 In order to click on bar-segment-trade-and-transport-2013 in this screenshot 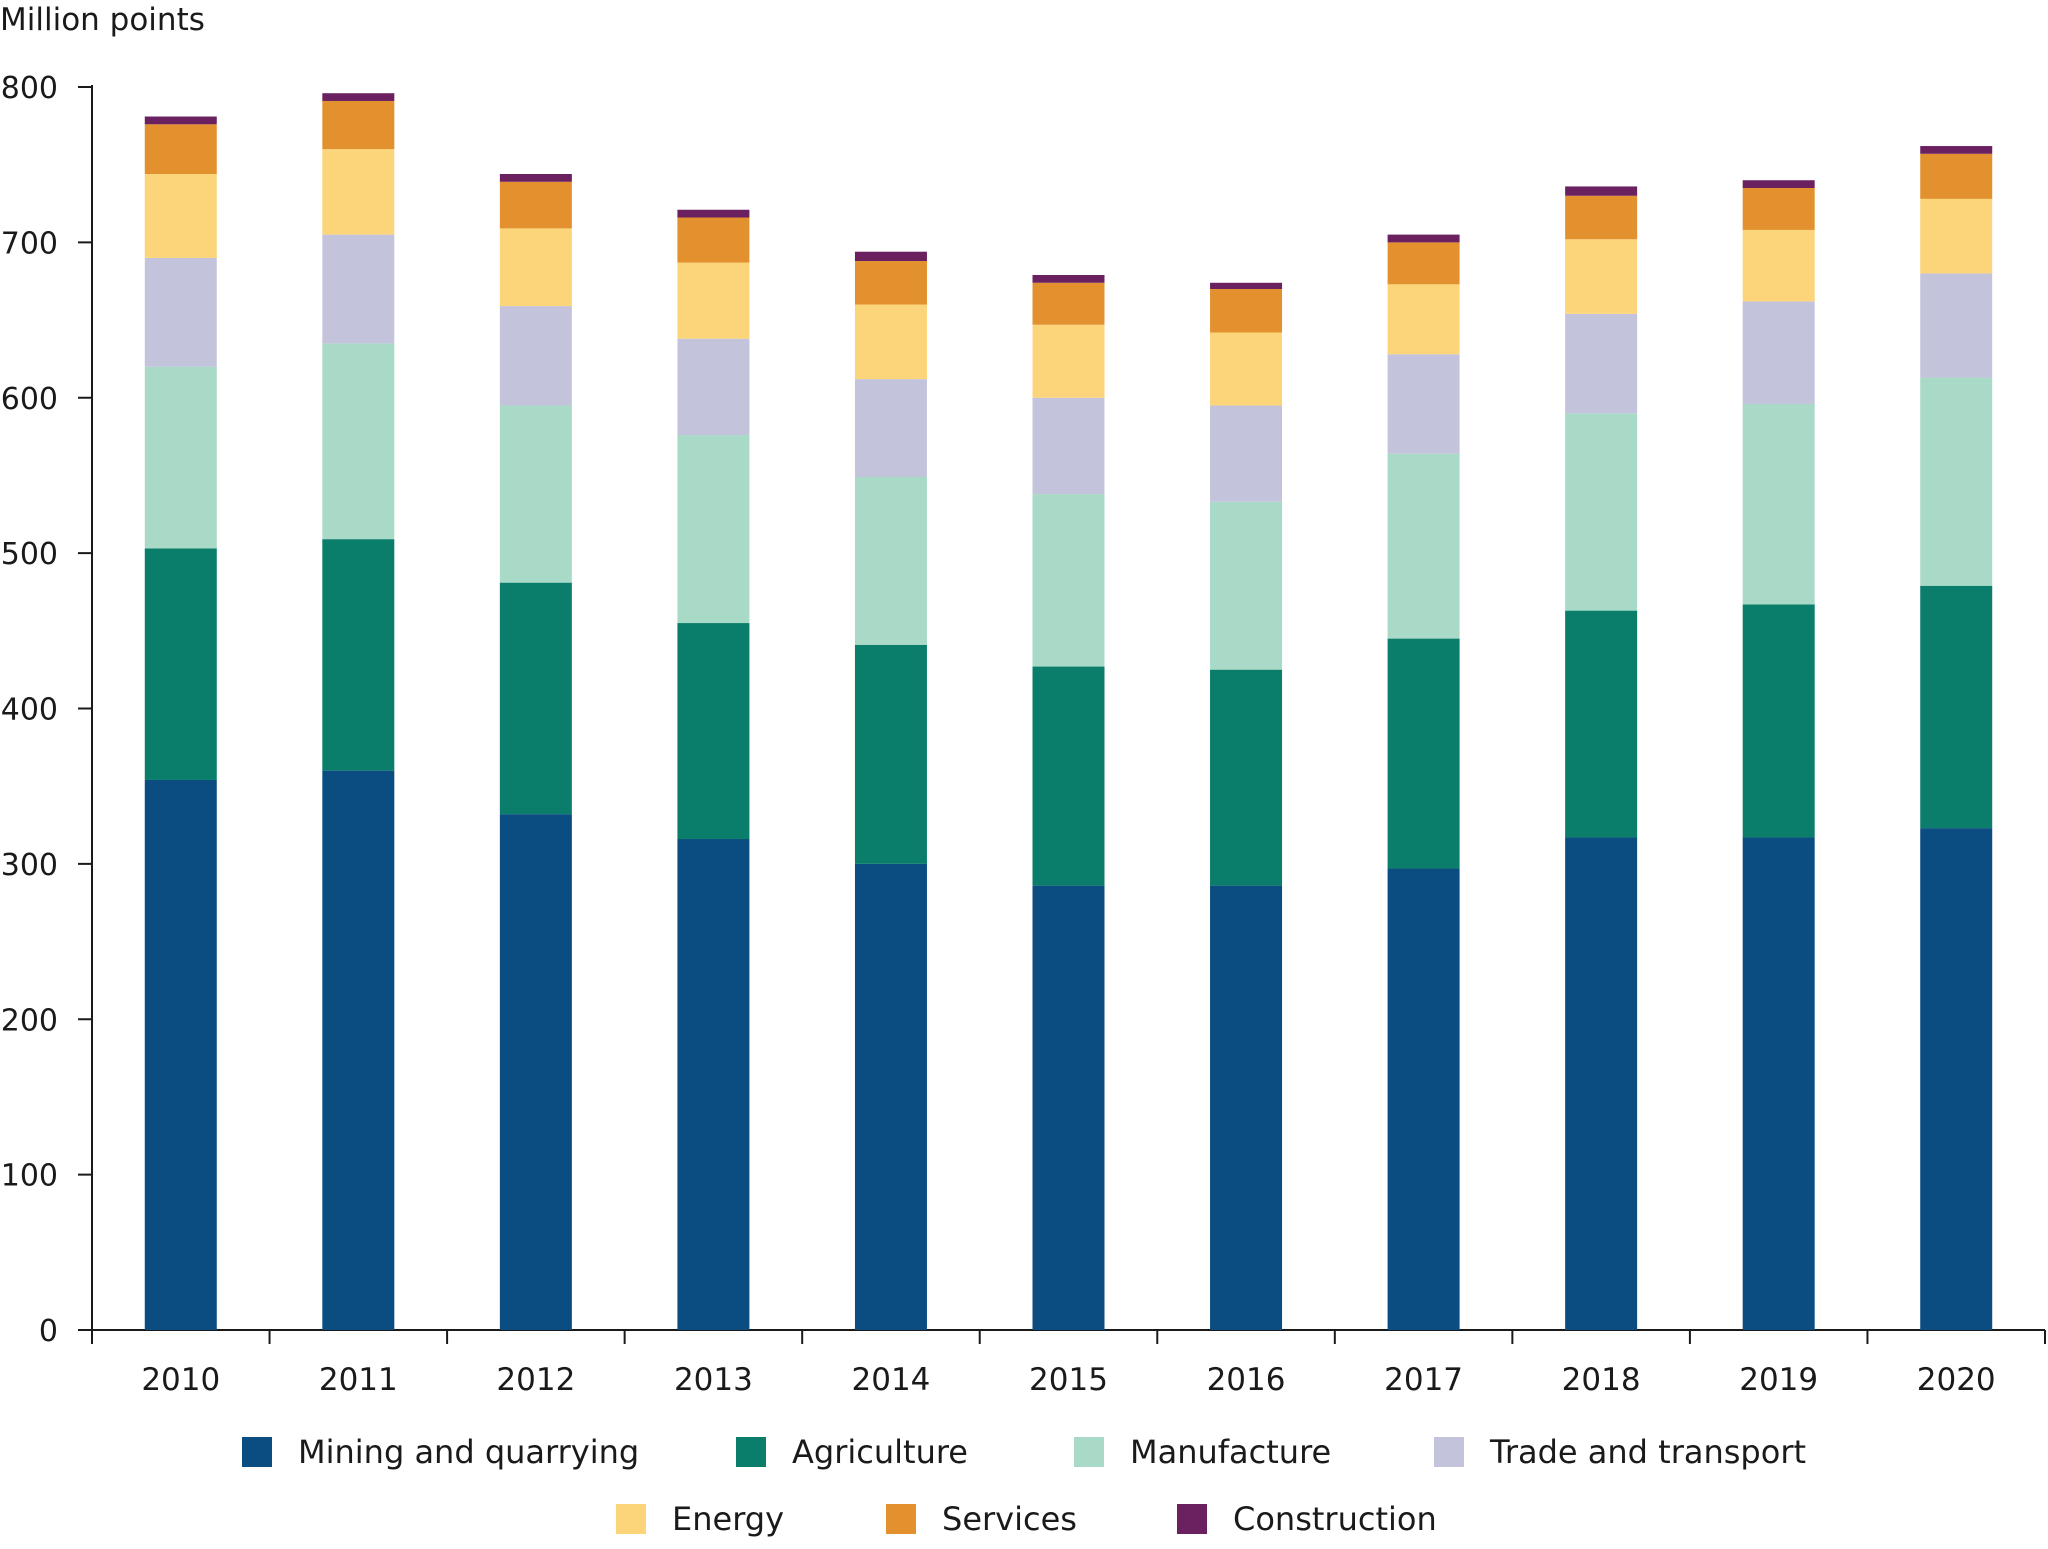, I will do `click(713, 387)`.